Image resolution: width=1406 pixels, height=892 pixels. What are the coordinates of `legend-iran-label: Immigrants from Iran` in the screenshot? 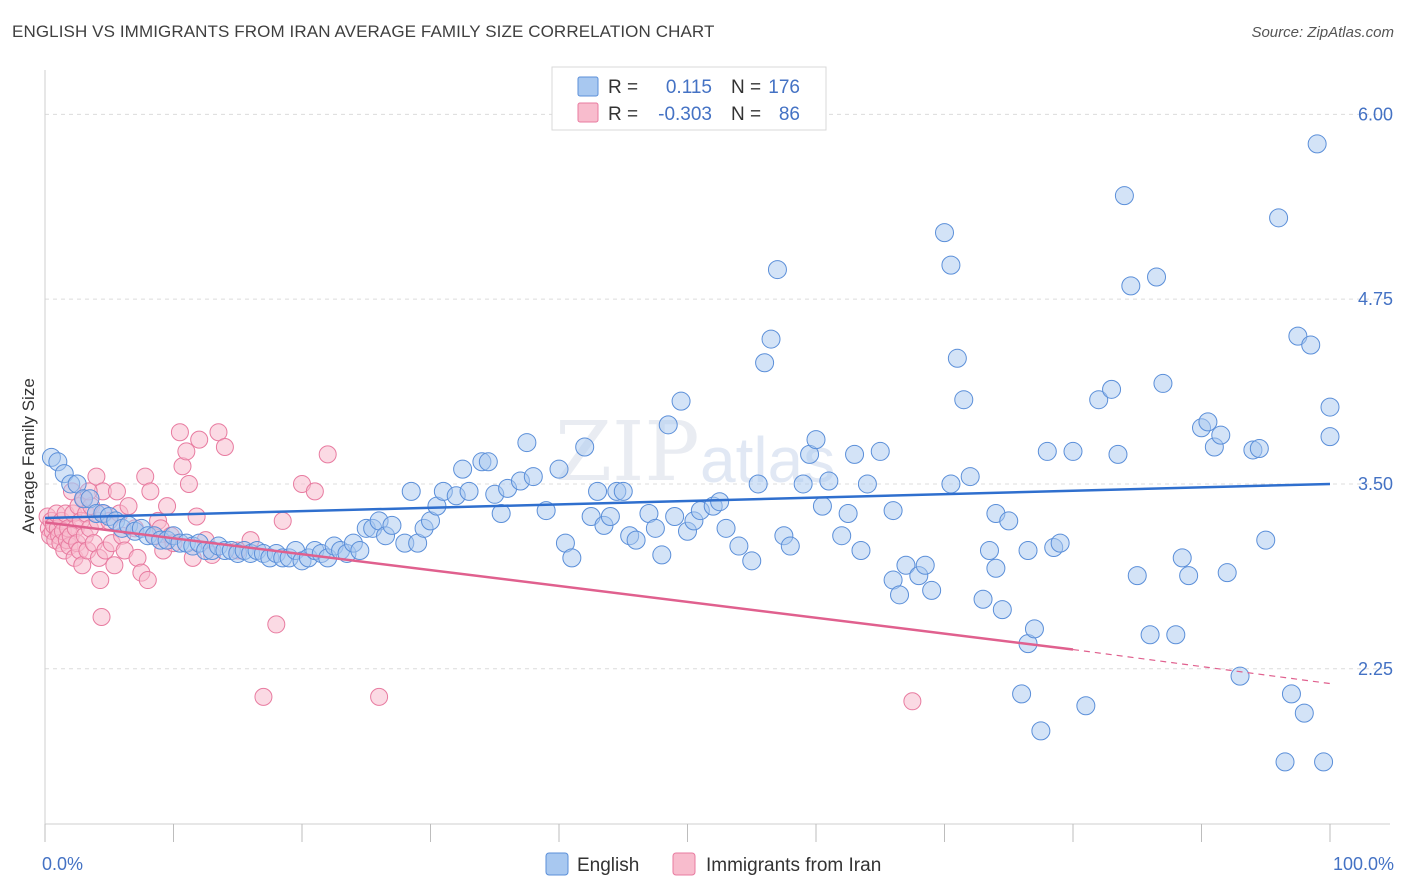 It's located at (793, 865).